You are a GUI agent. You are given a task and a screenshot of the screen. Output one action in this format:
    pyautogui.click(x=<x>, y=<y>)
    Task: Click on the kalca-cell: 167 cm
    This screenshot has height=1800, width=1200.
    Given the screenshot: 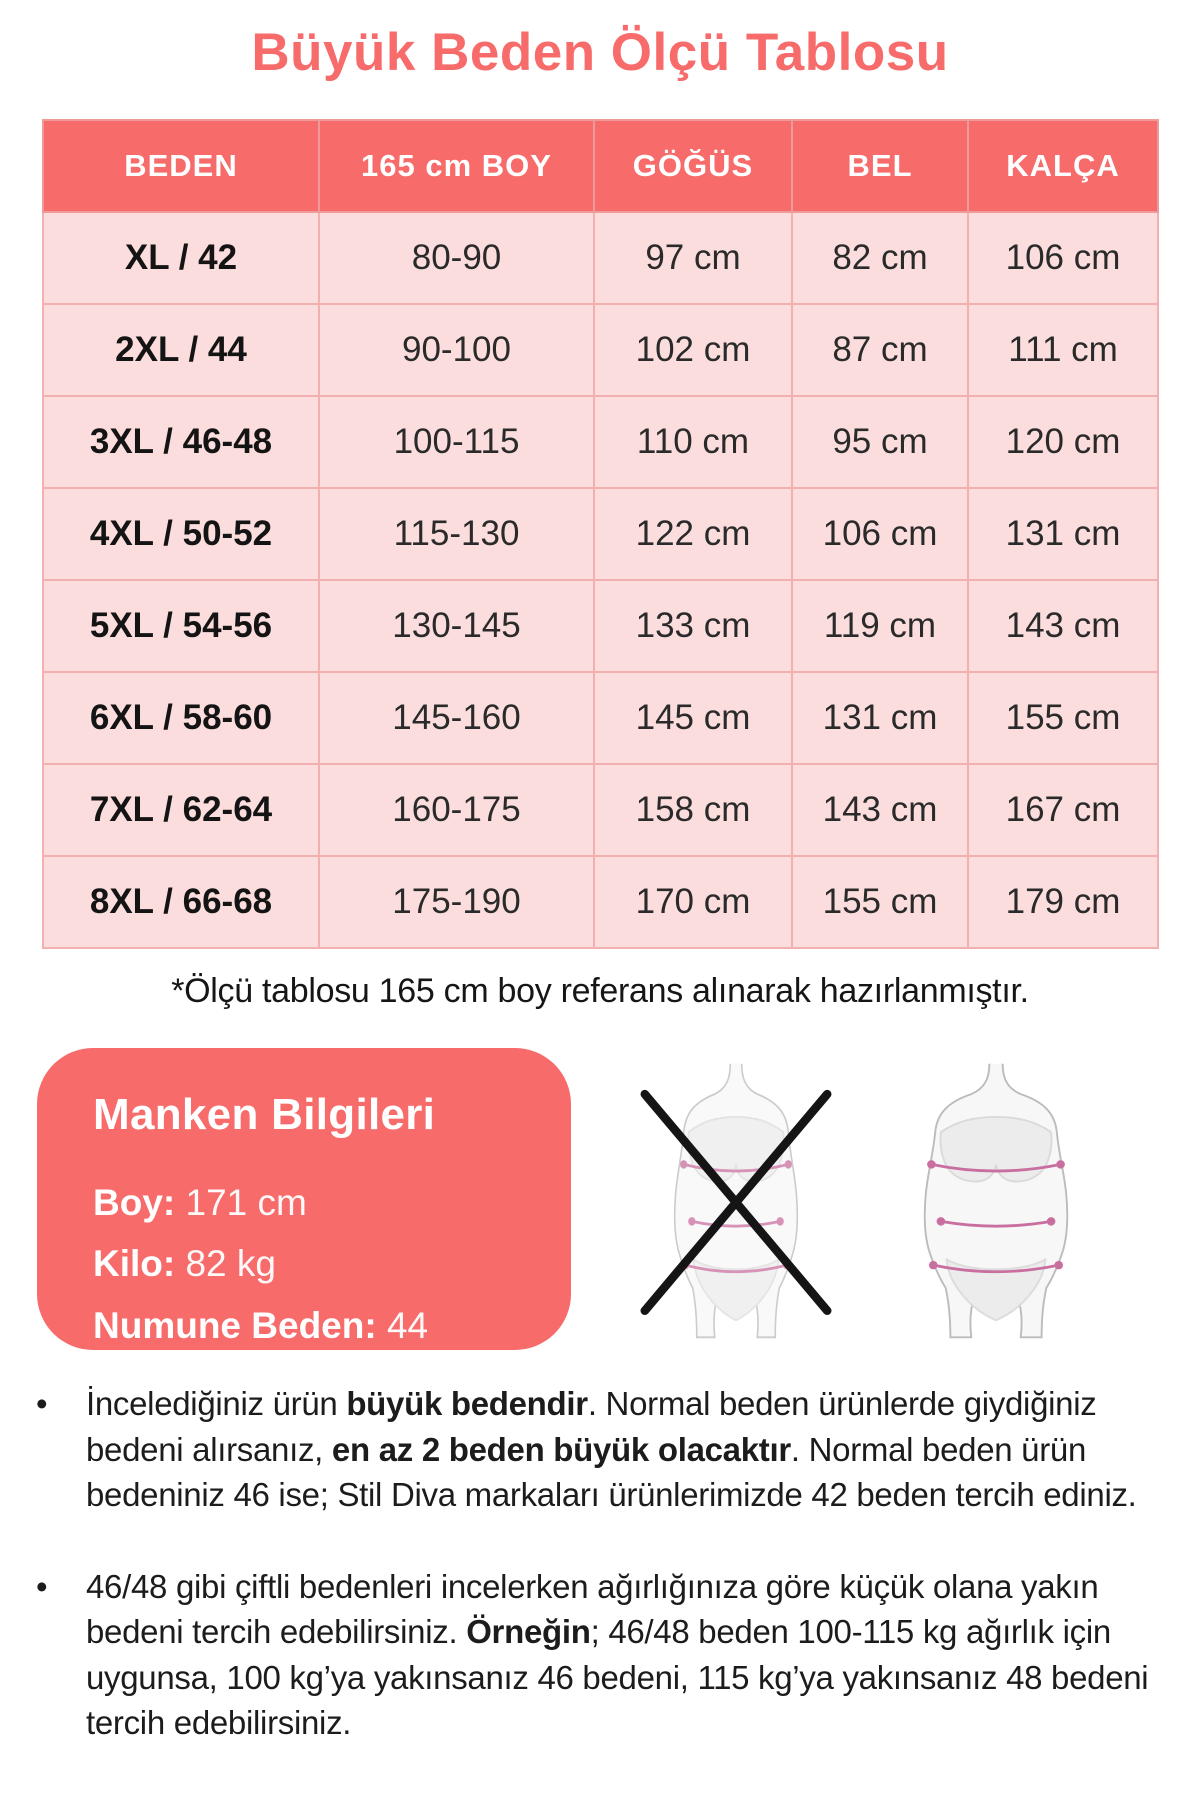 What is the action you would take?
    pyautogui.click(x=1063, y=810)
    